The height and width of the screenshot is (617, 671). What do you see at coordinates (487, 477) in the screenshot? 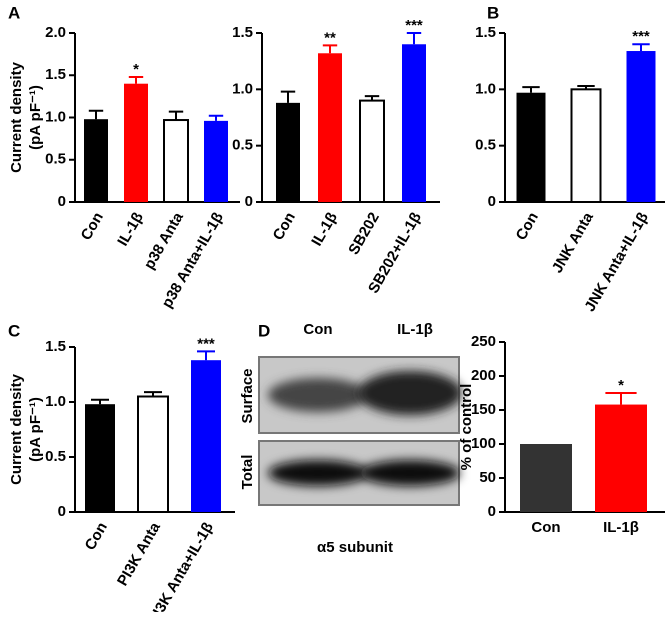
I see `y-tick-label: 50` at bounding box center [487, 477].